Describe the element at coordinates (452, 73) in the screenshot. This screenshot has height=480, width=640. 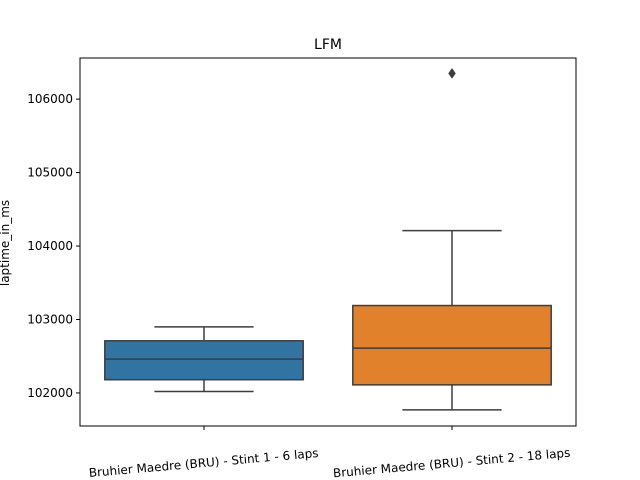
I see `outlier-point` at that location.